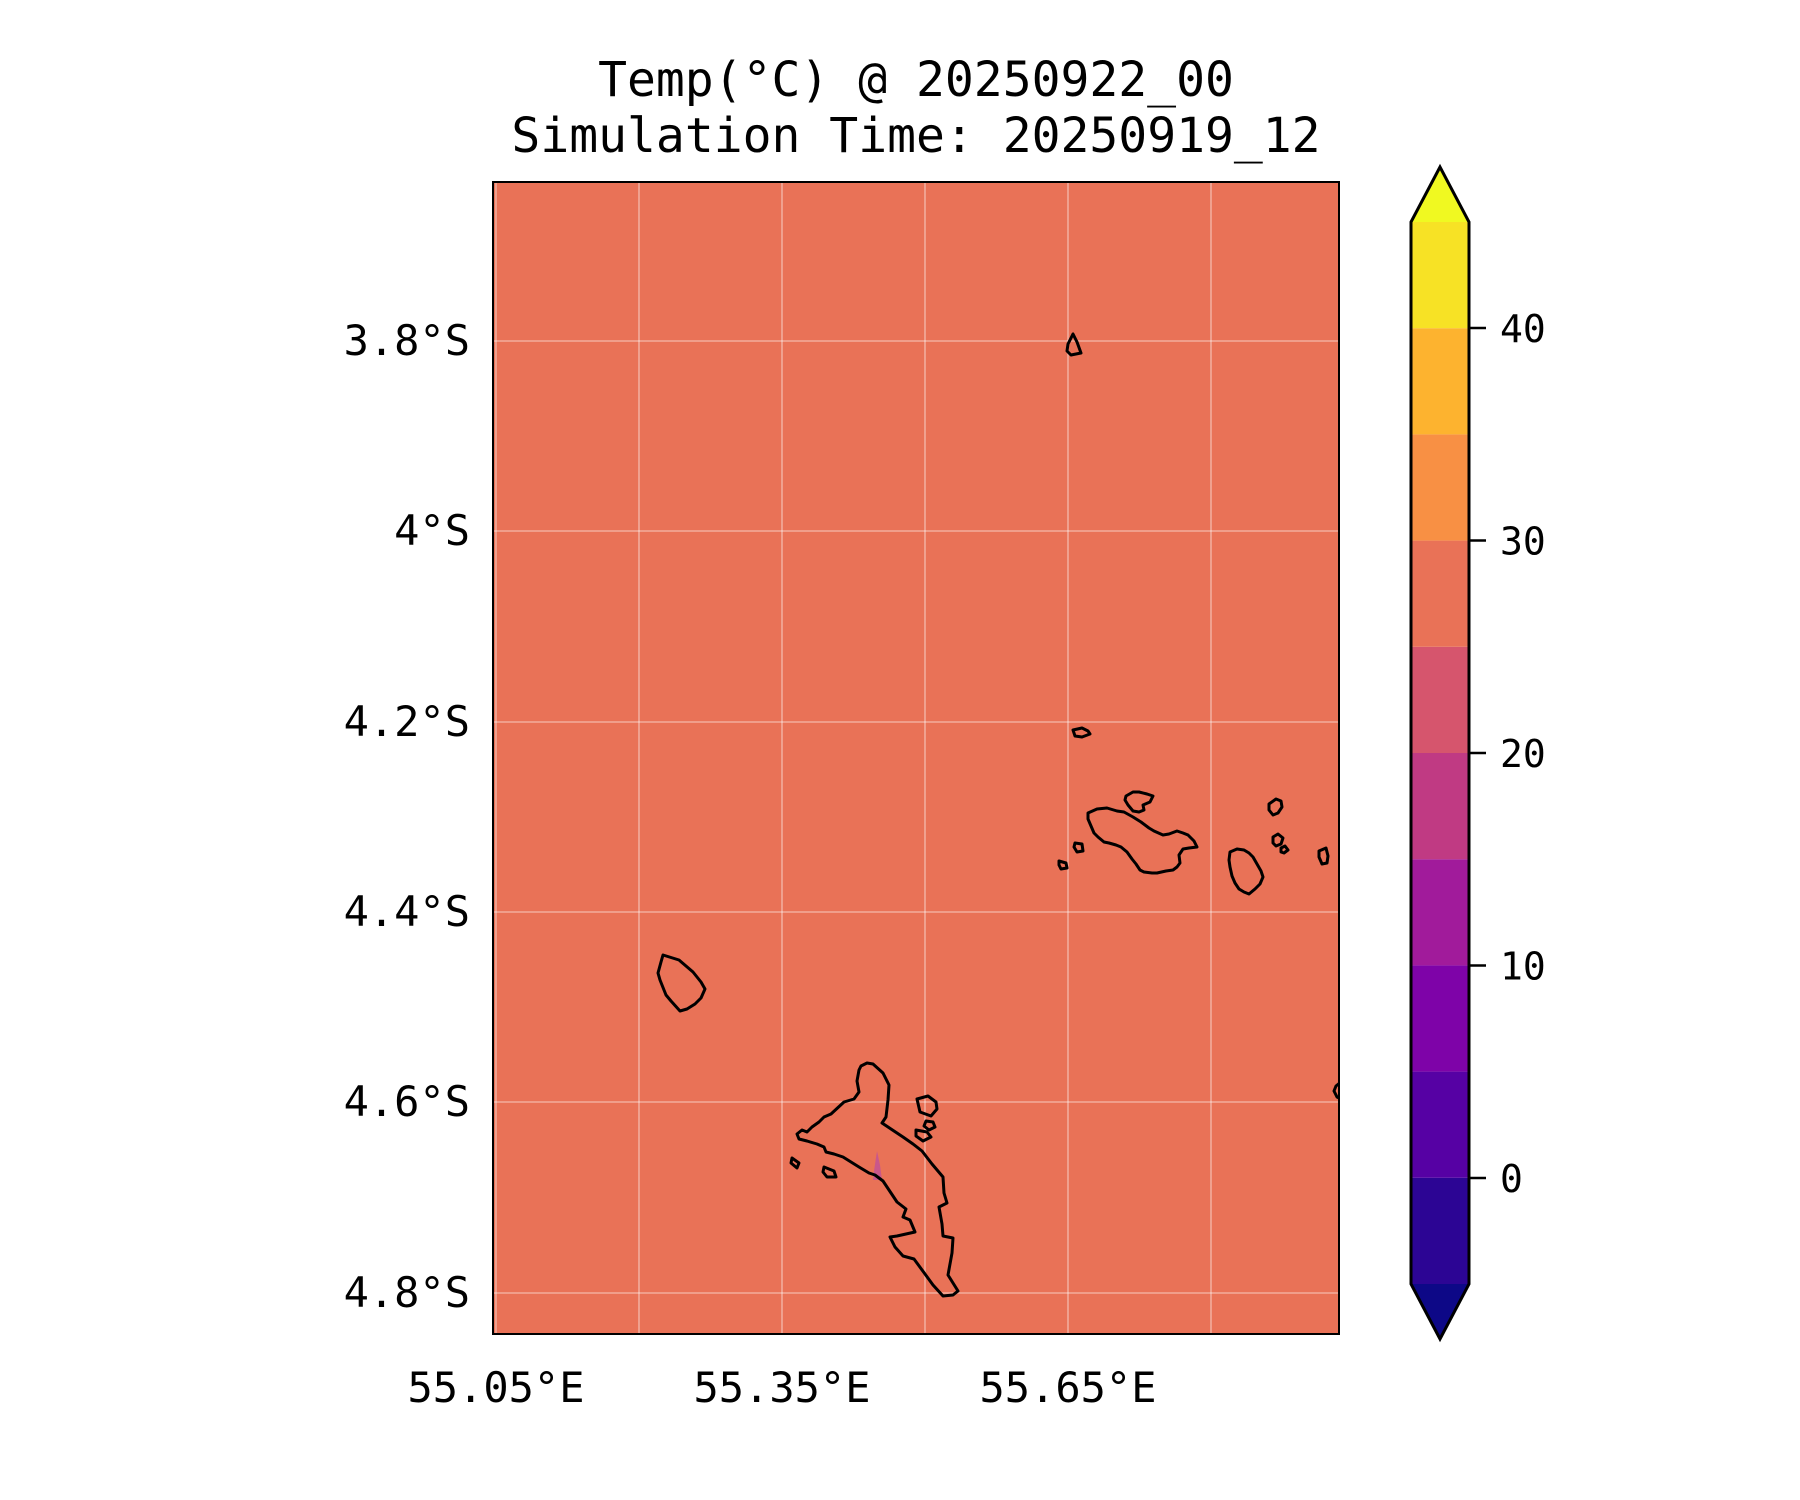 The height and width of the screenshot is (1500, 1800). Describe the element at coordinates (1246, 871) in the screenshot. I see `la-digue-island-coastline` at that location.